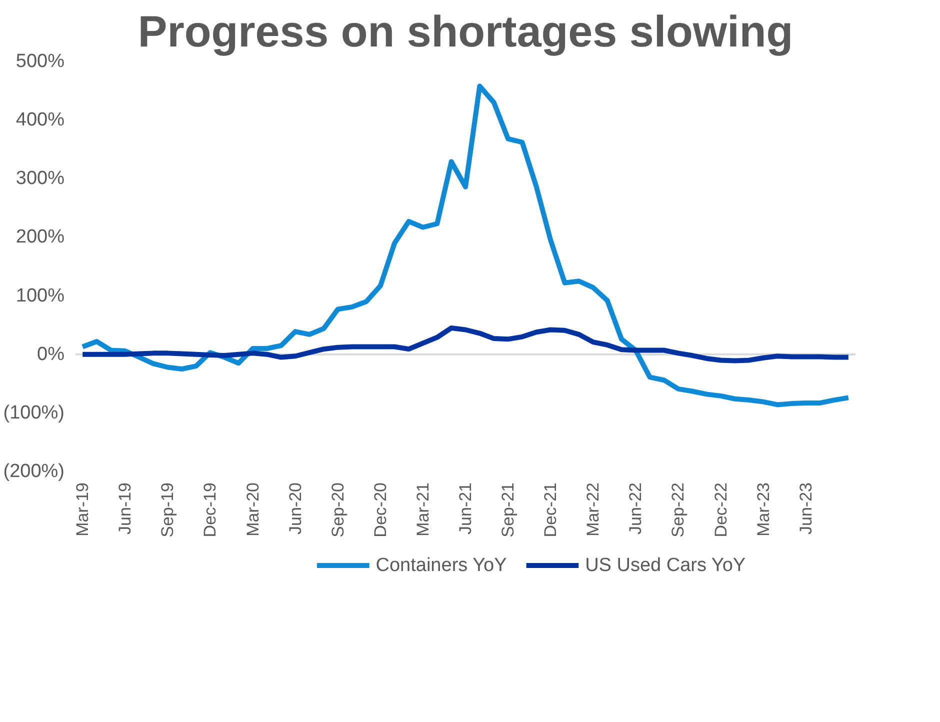  I want to click on y-tick-label: 0%, so click(51, 354).